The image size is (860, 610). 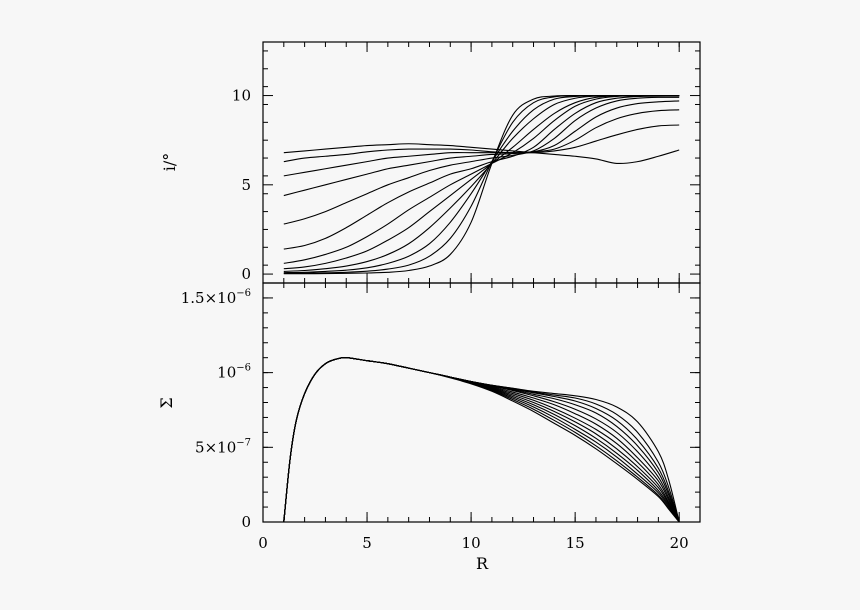 I want to click on bottom-curves, so click(x=481, y=440).